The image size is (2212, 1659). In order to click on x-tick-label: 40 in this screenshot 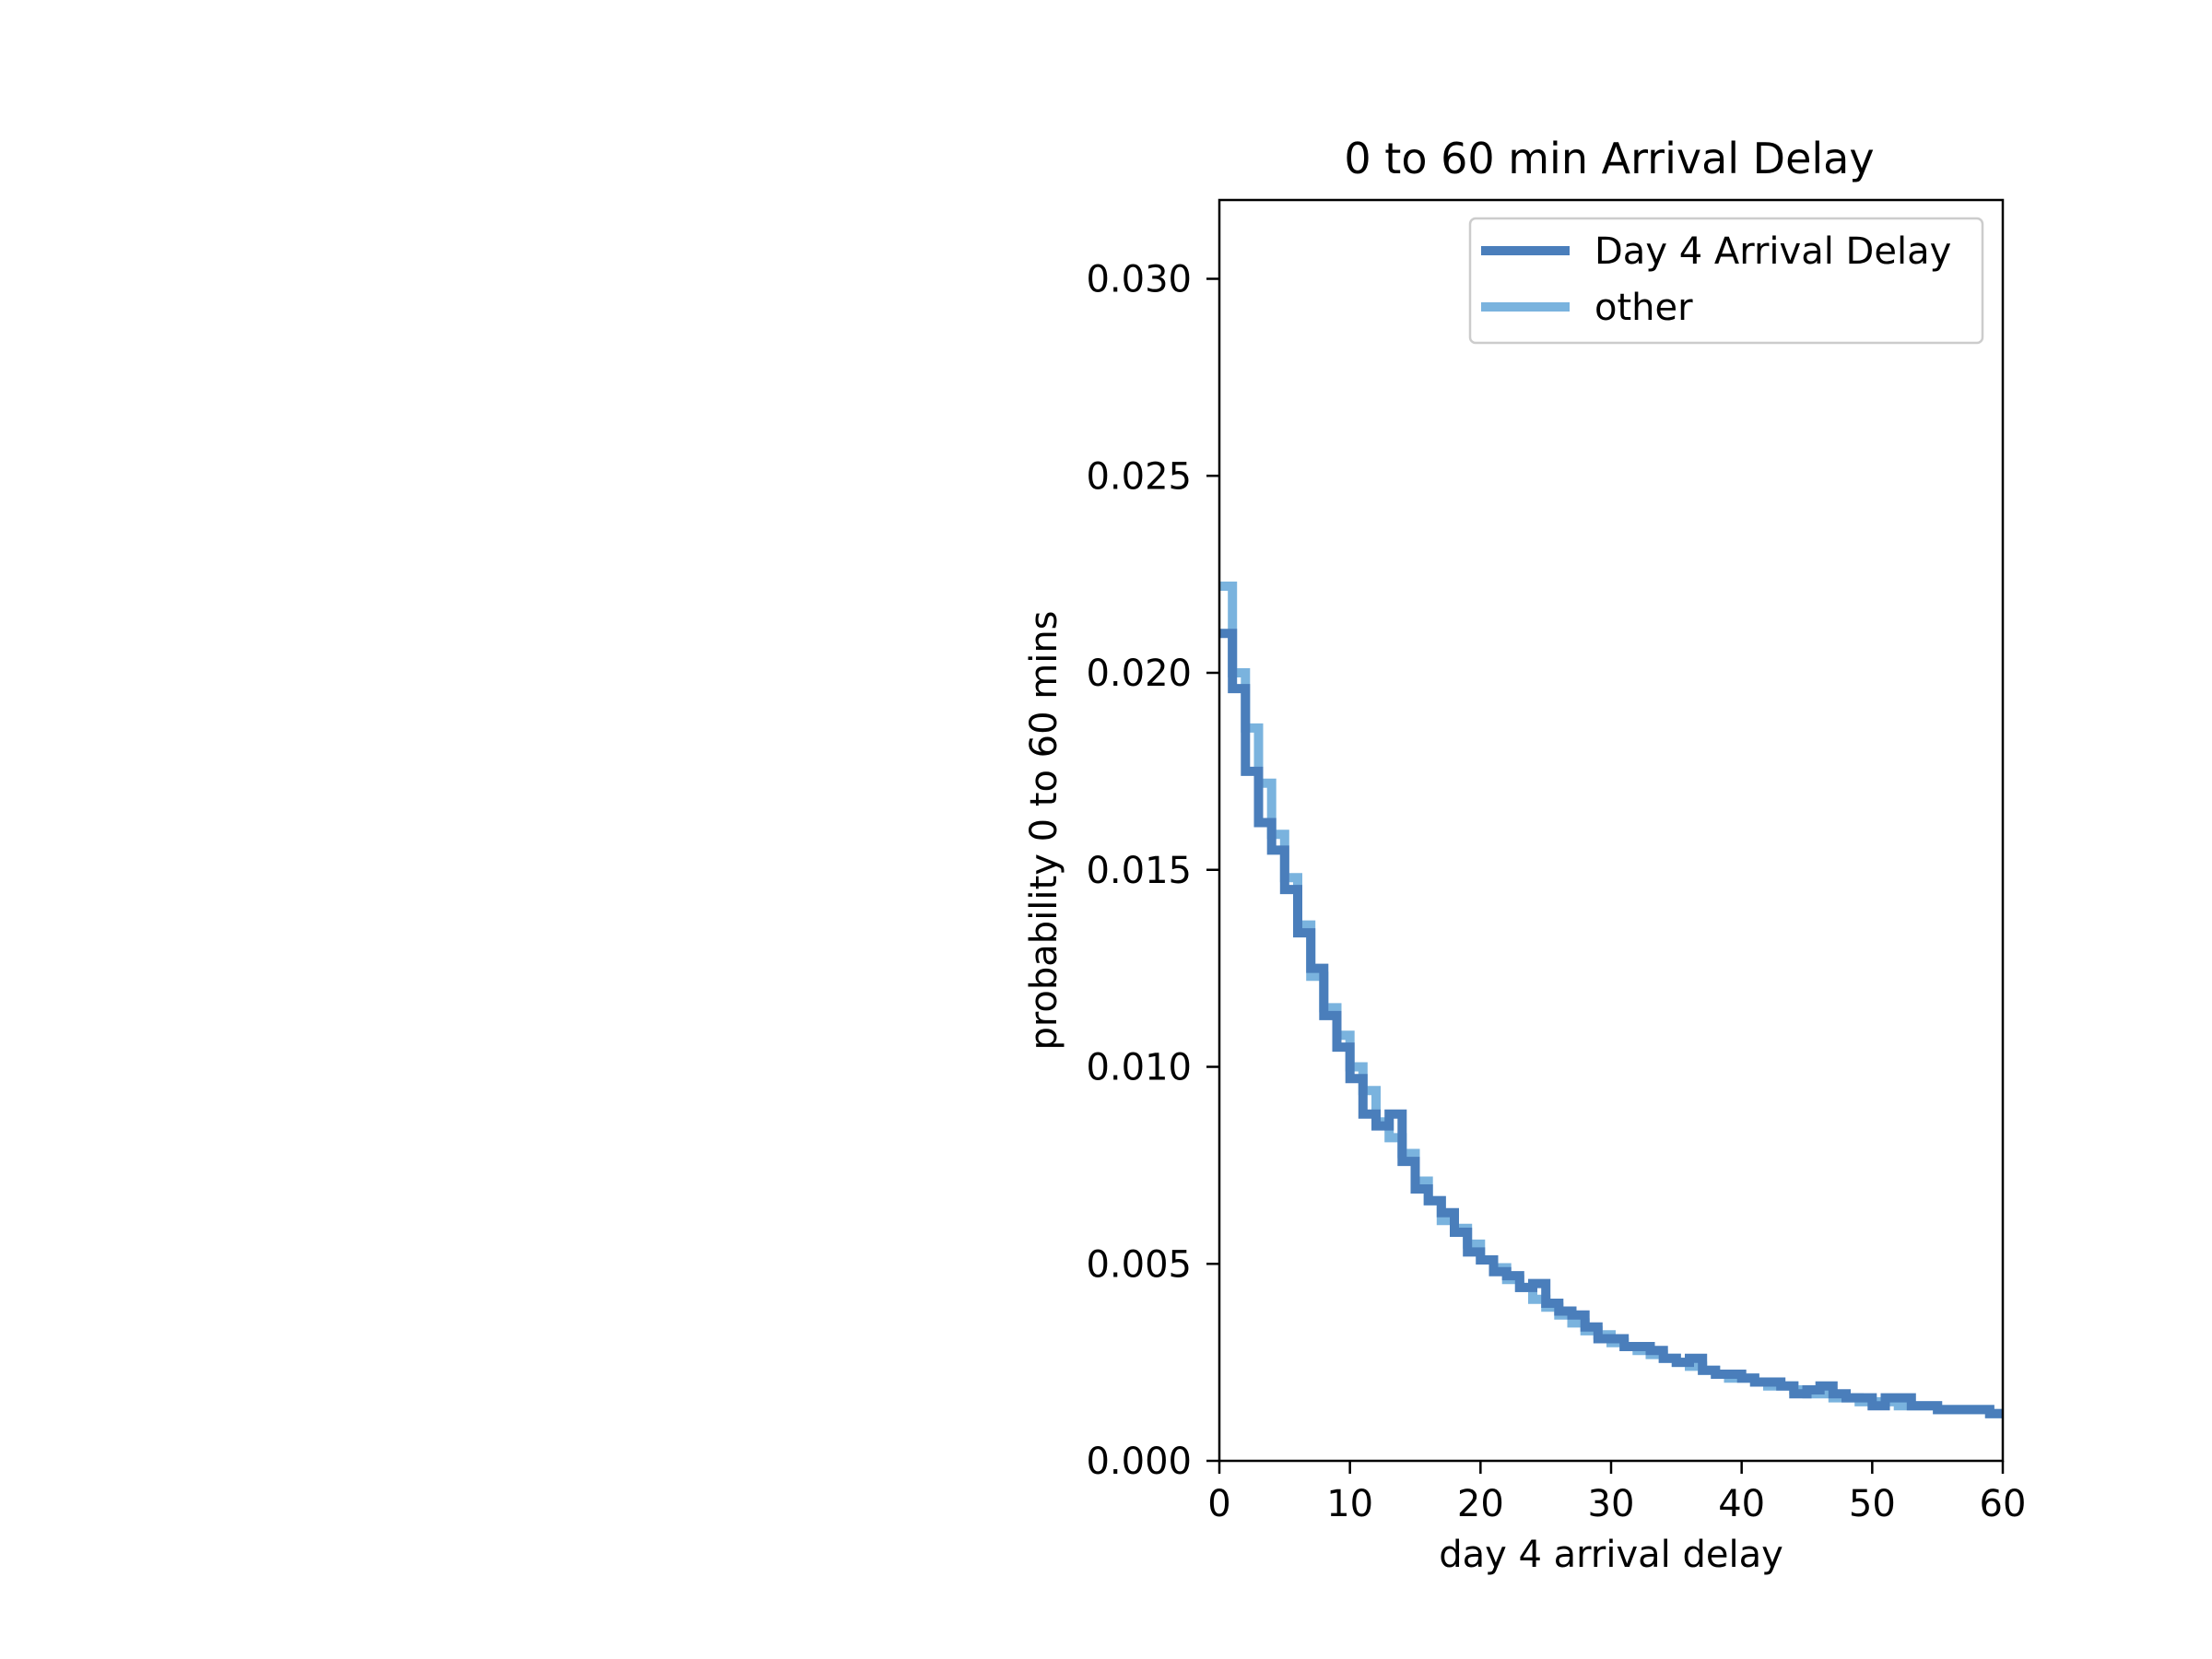, I will do `click(1741, 1504)`.